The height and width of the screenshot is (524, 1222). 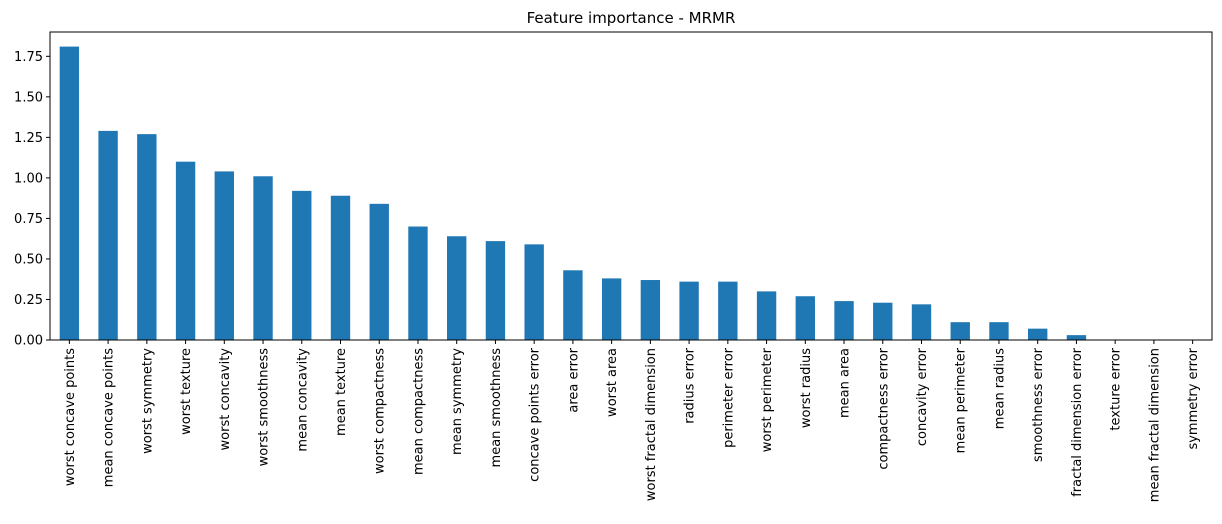 What do you see at coordinates (1154, 425) in the screenshot?
I see `x-tick-label: mean fractal dimension` at bounding box center [1154, 425].